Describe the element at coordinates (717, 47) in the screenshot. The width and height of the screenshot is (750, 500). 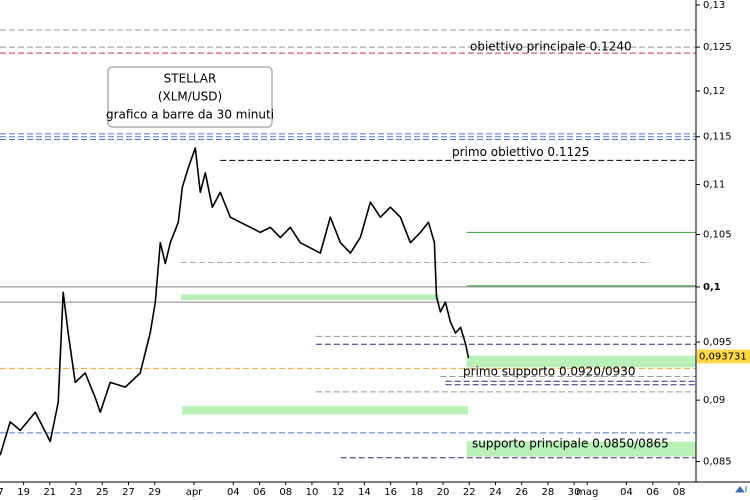
I see `y-tick-label: 0,125` at that location.